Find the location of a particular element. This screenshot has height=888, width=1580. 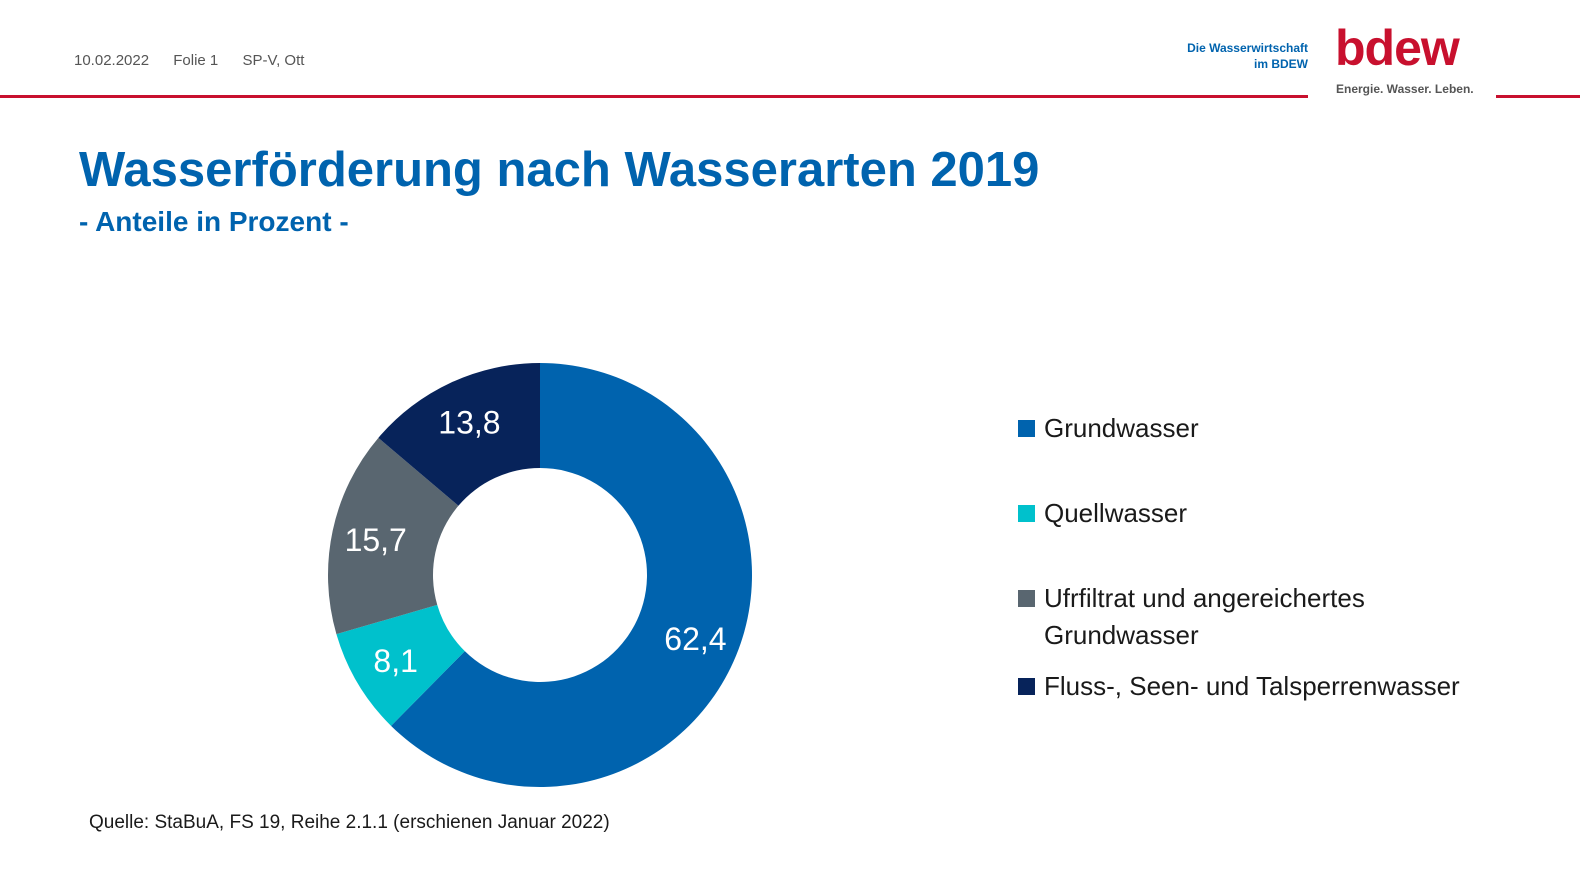

data-label-grundwasser: 62,4 is located at coordinates (695, 639).